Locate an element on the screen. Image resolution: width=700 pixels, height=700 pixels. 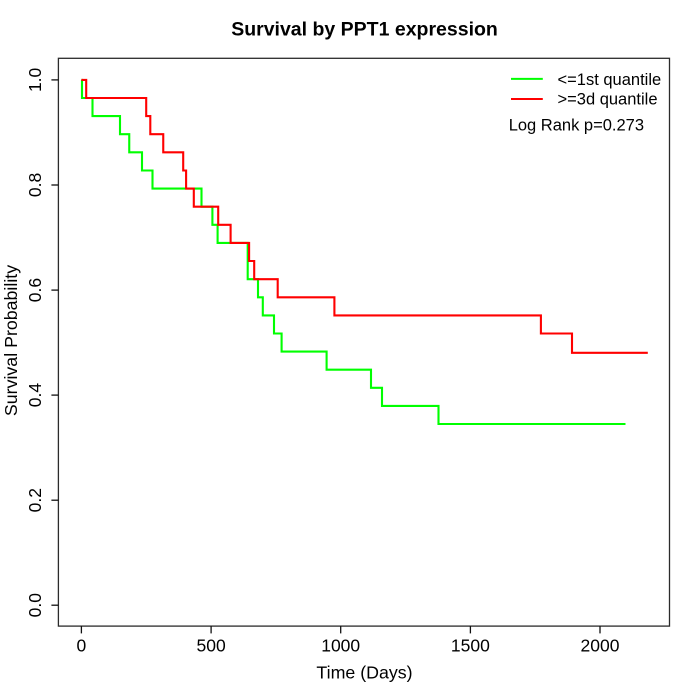
svg-text: <=1st quantile is located at coordinates (610, 80).